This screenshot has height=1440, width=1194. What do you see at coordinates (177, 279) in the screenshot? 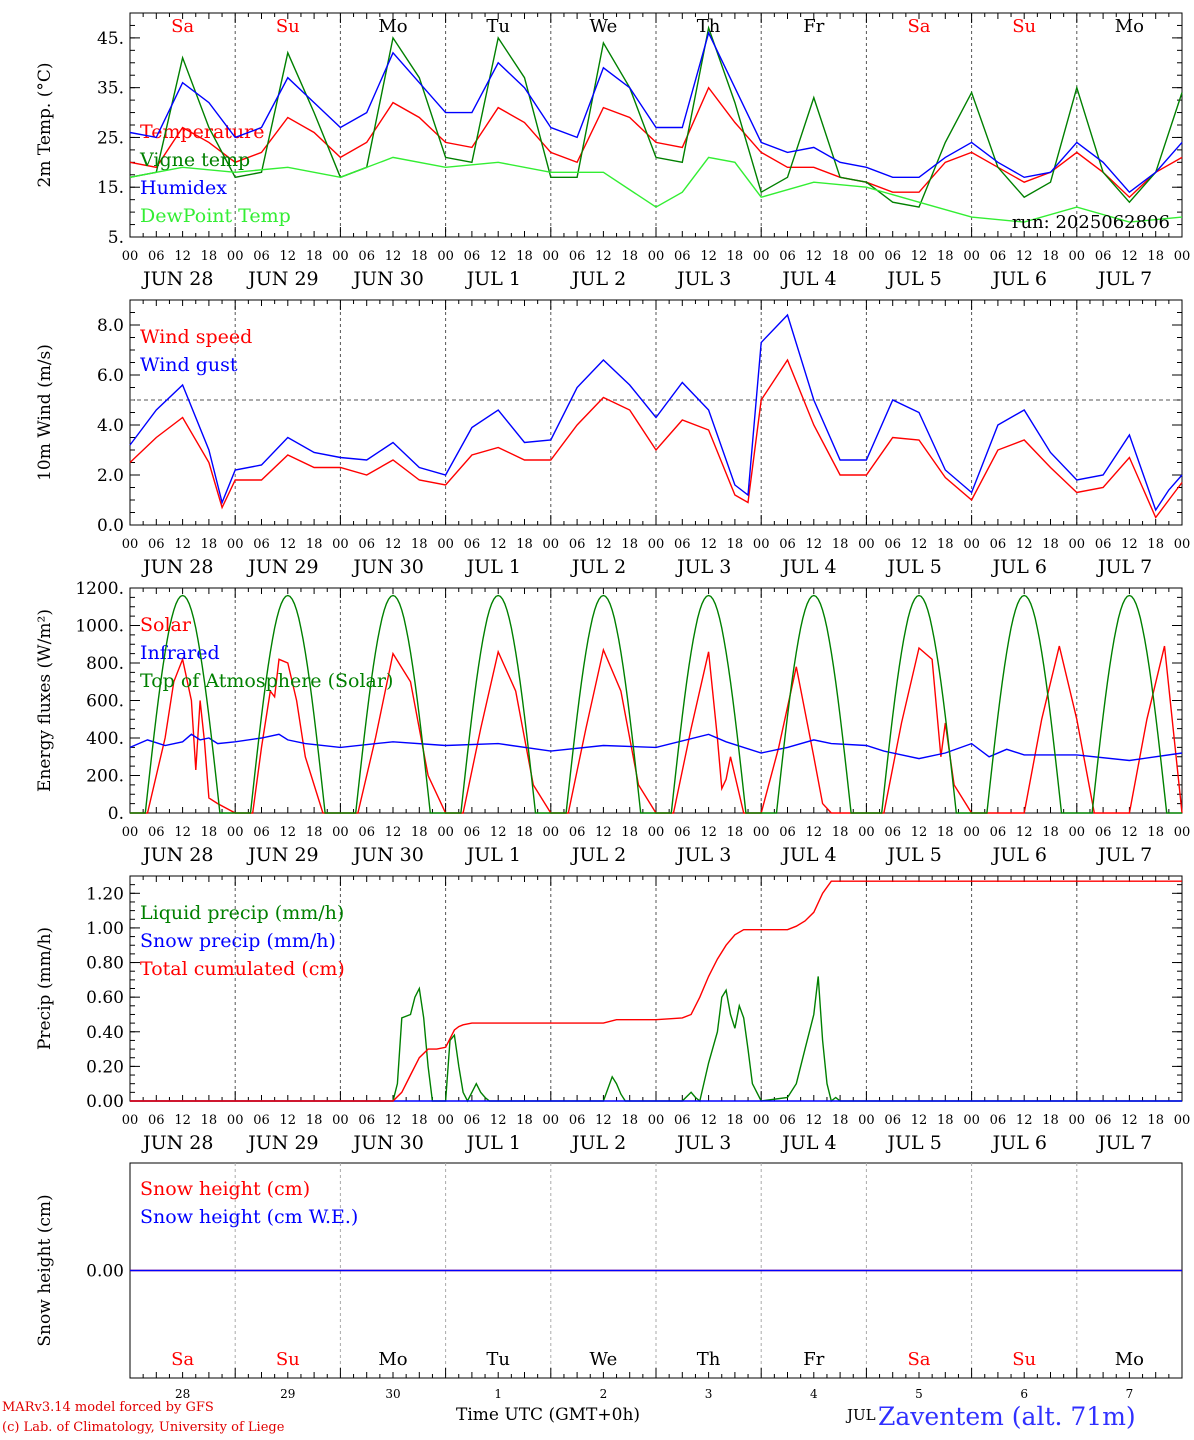
I see `date-label: JUN 28` at bounding box center [177, 279].